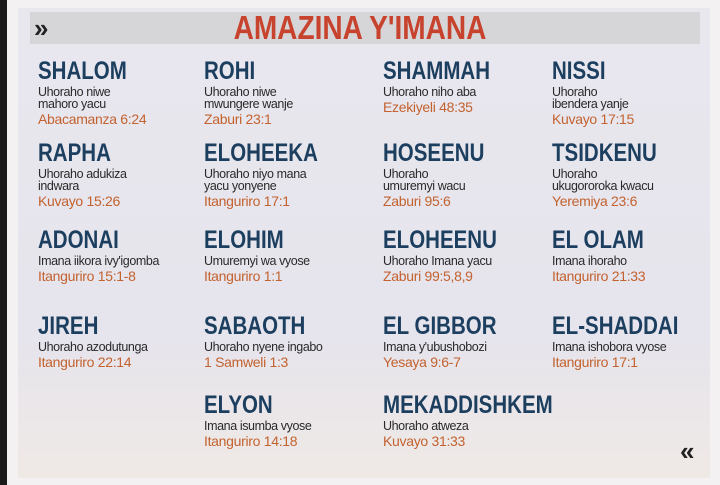 The image size is (720, 485). I want to click on divine-name: TSIDKENU, so click(604, 153).